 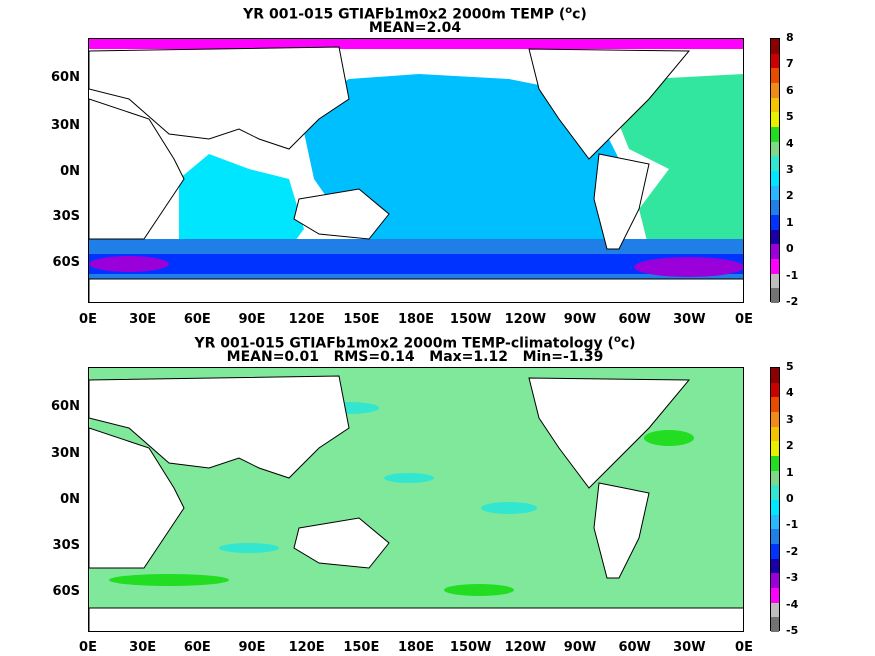 What do you see at coordinates (790, 90) in the screenshot?
I see `panel1-colorbar-label: 6` at bounding box center [790, 90].